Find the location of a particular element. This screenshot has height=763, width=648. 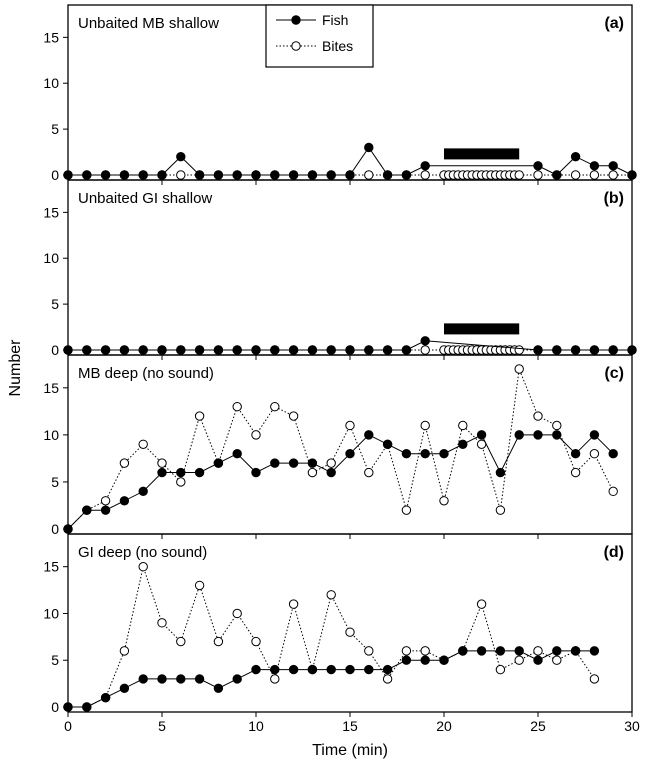

panel-label: (a) is located at coordinates (614, 23).